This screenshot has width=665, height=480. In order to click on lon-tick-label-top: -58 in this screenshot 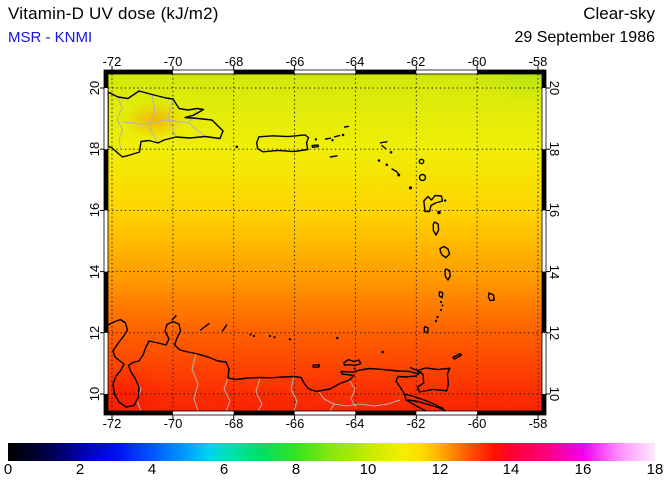, I will do `click(538, 61)`.